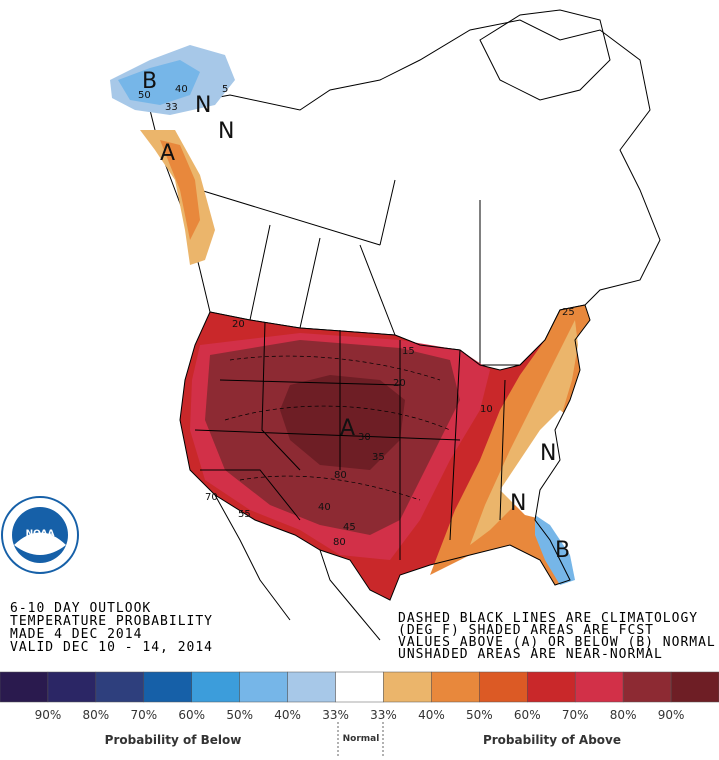  I want to click on note-line: (DEG F) SHADED AREAS ARE FCST, so click(526, 630).